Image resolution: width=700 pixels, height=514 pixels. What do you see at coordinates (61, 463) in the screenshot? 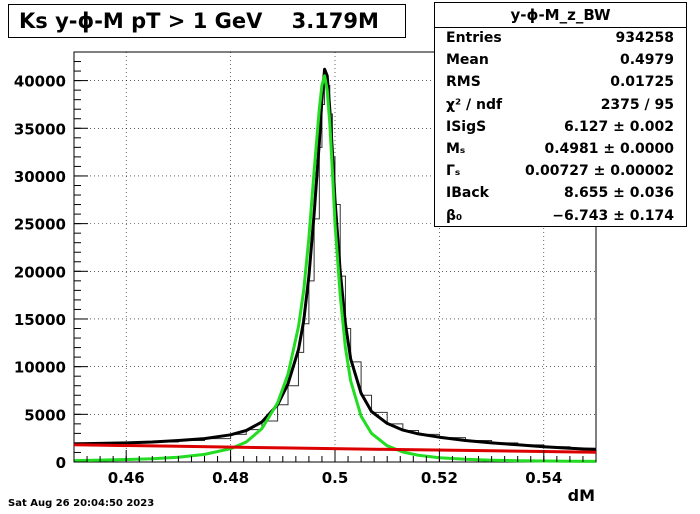
I see `y-tick-label: 0` at bounding box center [61, 463].